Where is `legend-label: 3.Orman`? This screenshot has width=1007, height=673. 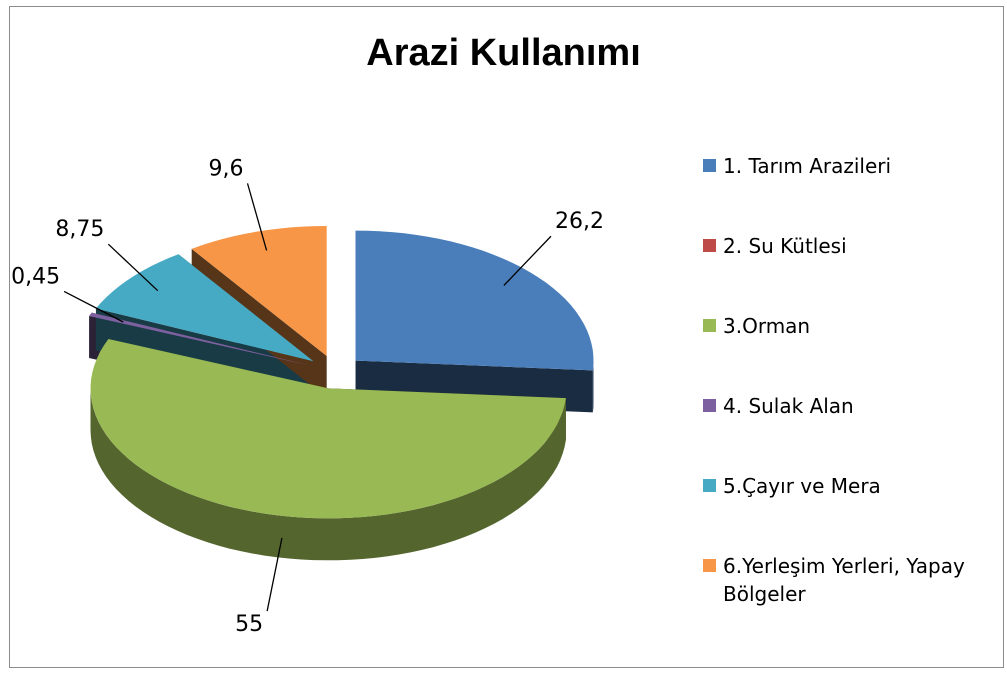
legend-label: 3.Orman is located at coordinates (767, 326).